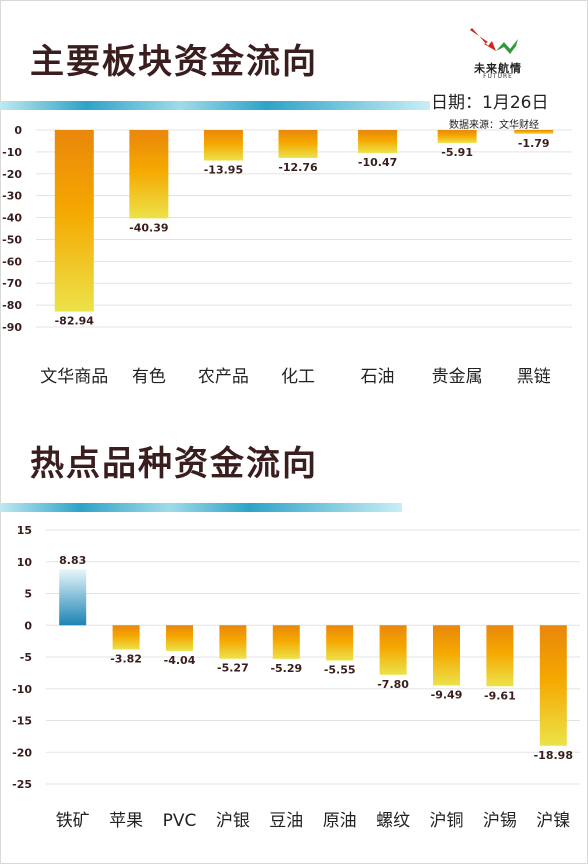 The image size is (588, 864). What do you see at coordinates (174, 464) in the screenshot?
I see `section-title-hot-products: 热点品种资金流向` at bounding box center [174, 464].